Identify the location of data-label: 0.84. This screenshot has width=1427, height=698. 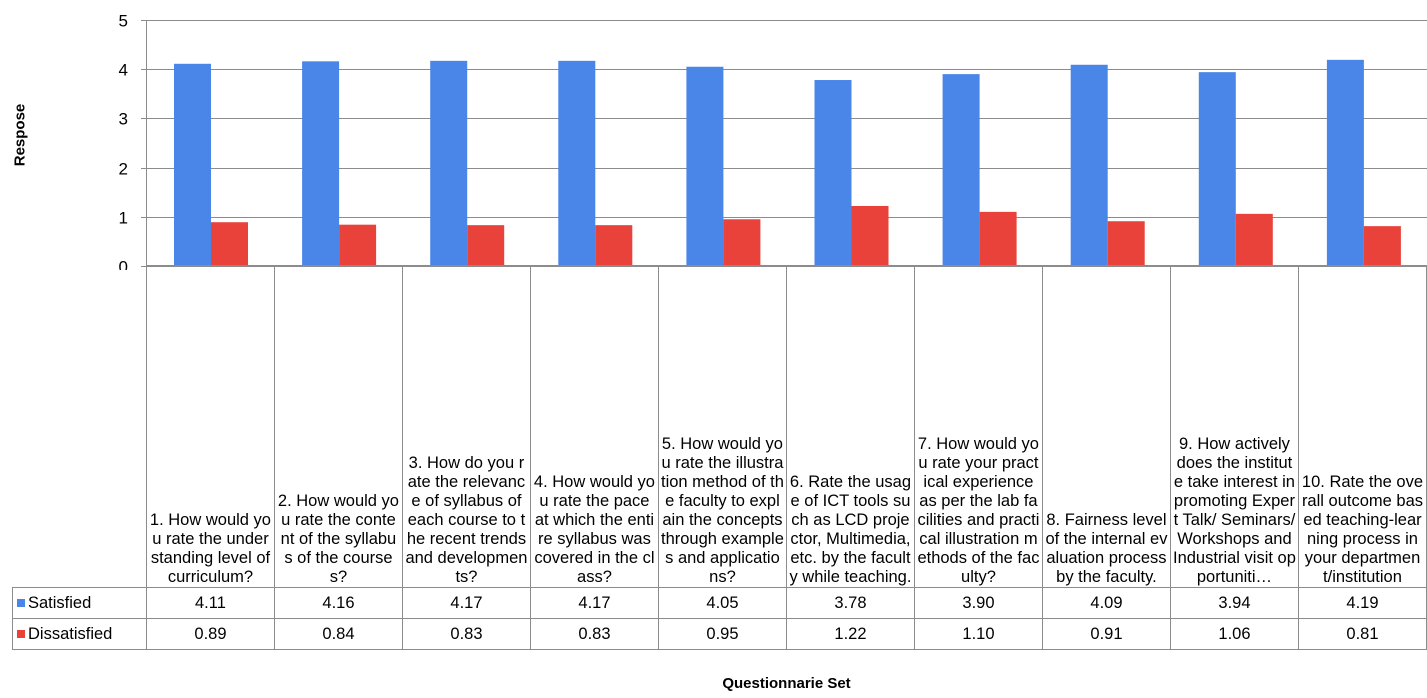
(338, 634).